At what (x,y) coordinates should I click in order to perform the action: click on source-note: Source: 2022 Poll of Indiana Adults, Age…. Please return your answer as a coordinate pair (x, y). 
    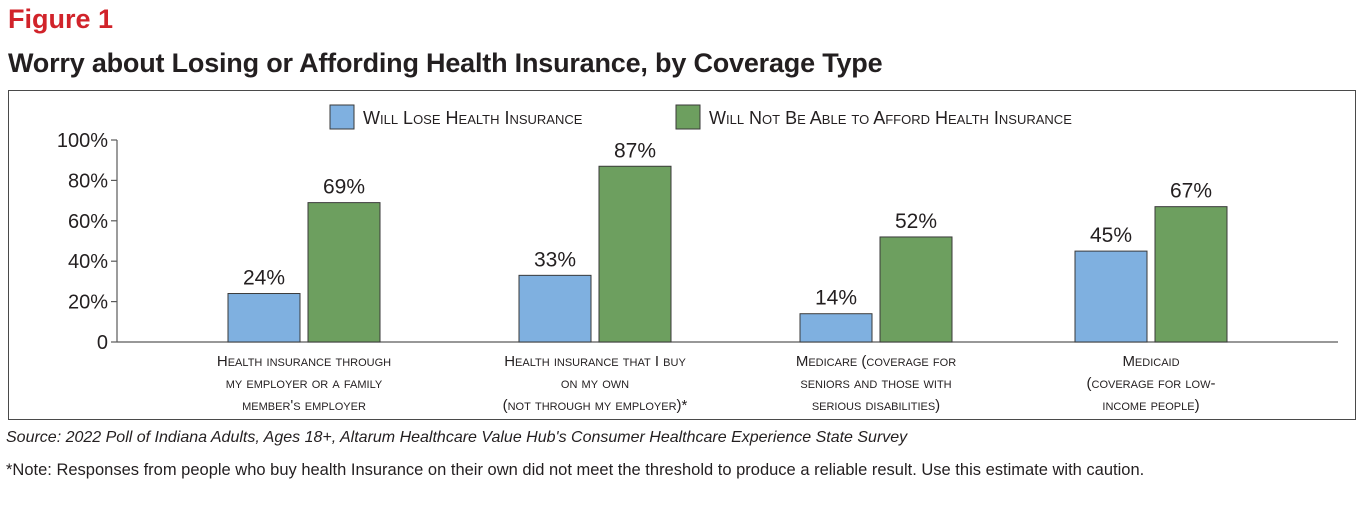
    Looking at the image, I should click on (457, 437).